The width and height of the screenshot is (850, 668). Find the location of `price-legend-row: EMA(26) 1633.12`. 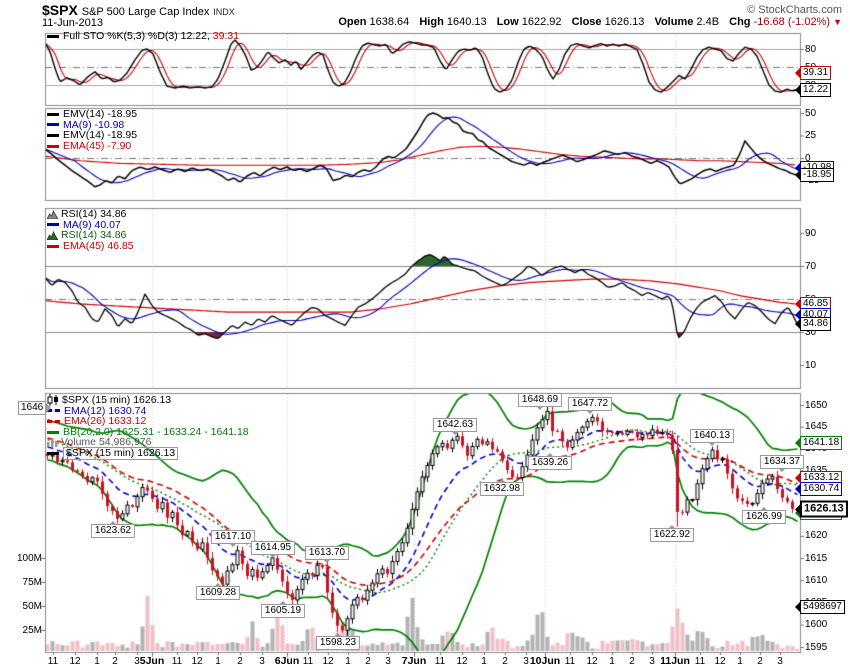

price-legend-row: EMA(26) 1633.12 is located at coordinates (105, 421).